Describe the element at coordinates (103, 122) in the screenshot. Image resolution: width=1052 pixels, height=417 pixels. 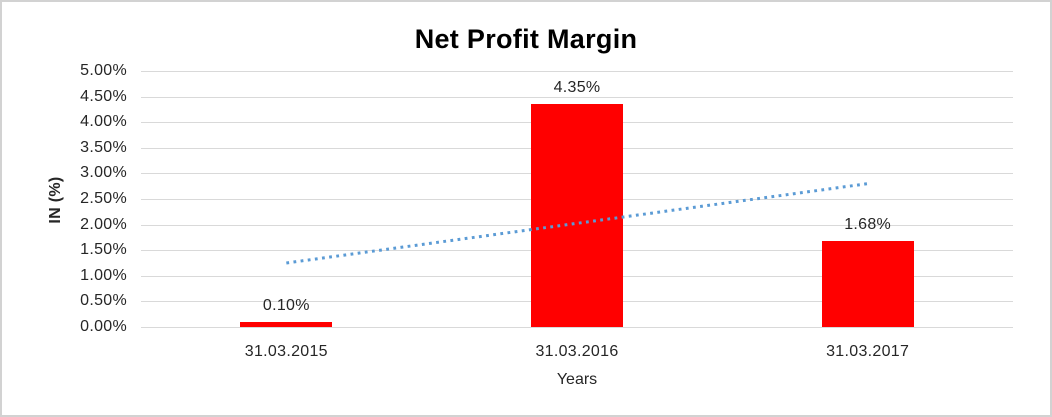
I see `y-tick-label: 4.00%` at that location.